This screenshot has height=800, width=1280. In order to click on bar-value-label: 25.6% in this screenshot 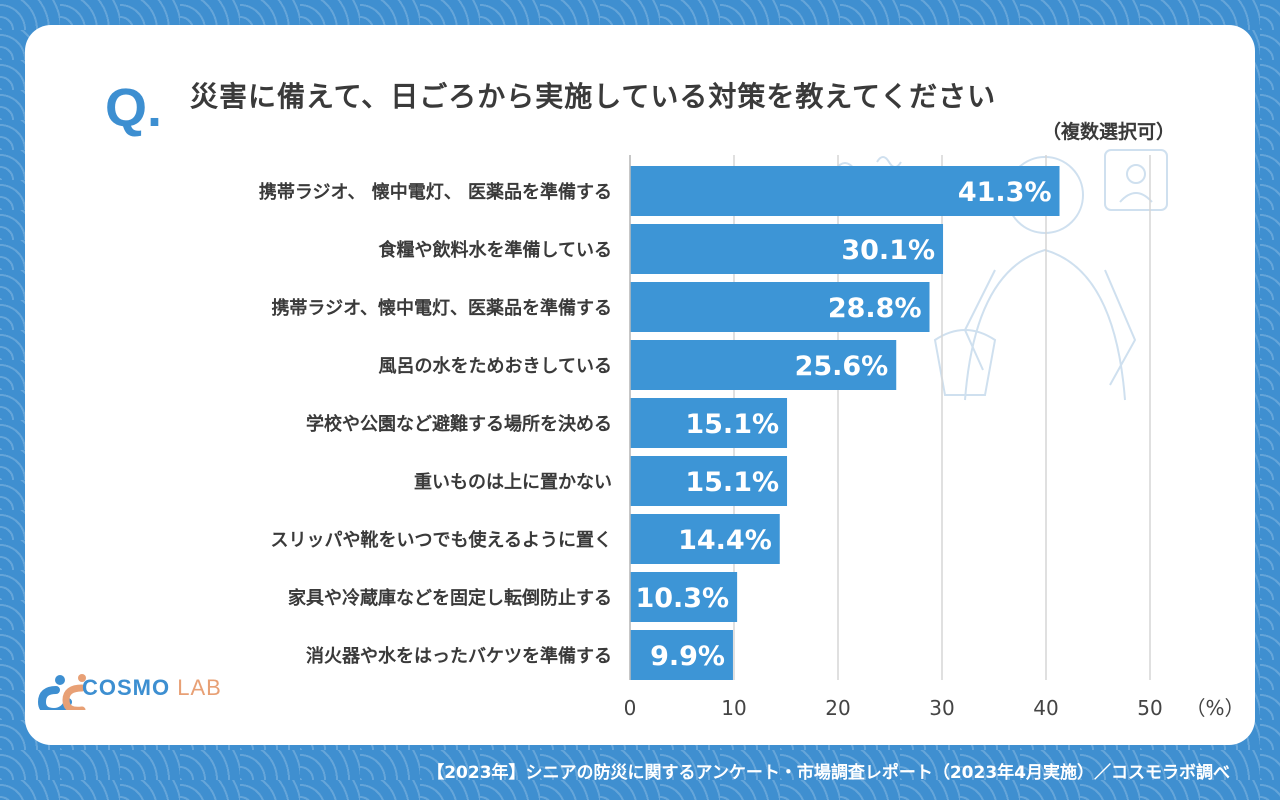, I will do `click(842, 366)`.